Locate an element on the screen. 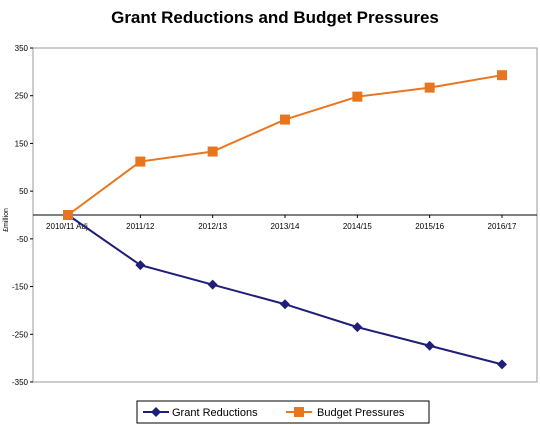  y-tick-label: 50 is located at coordinates (23, 191).